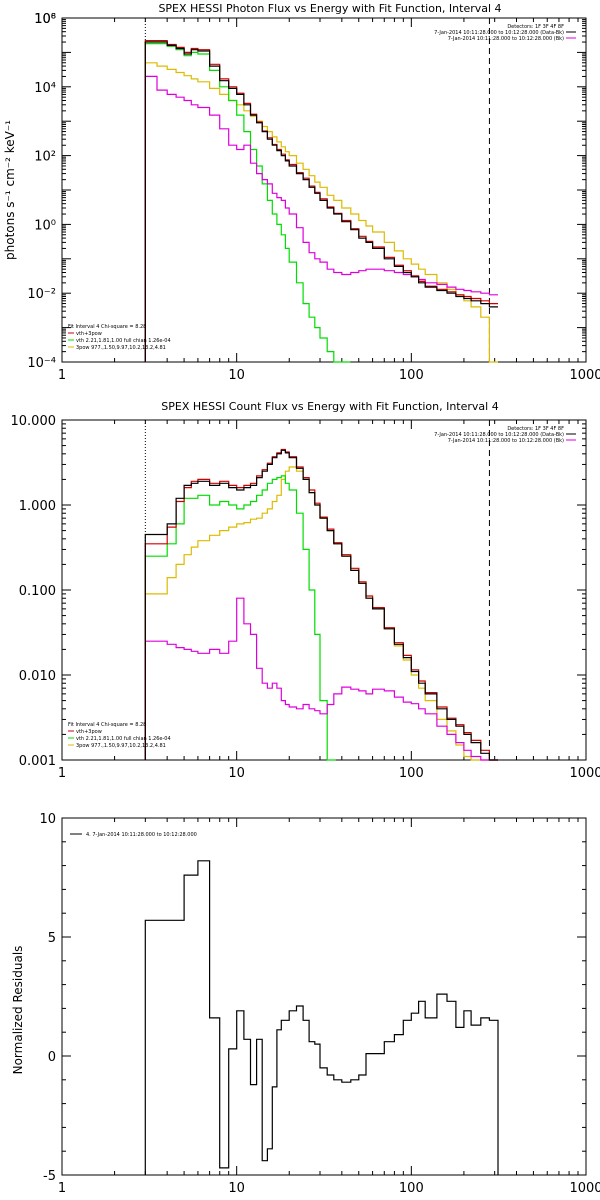  Describe the element at coordinates (18, 1010) in the screenshot. I see `residuals-y-label: Normalized Residuals` at that location.